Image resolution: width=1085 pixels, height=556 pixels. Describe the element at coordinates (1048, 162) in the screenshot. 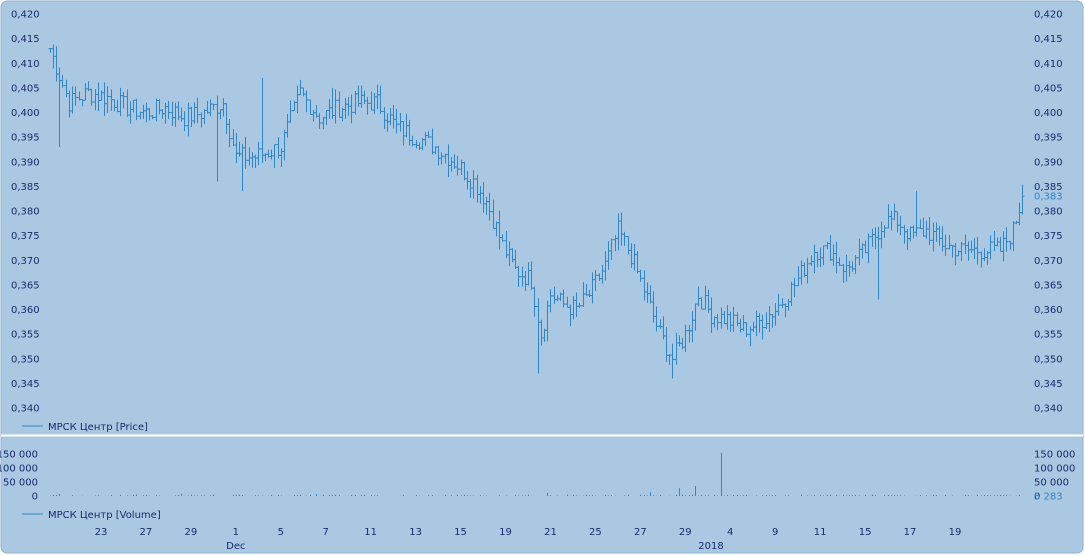

I see `price-y-tick-label-right: 0,390` at that location.